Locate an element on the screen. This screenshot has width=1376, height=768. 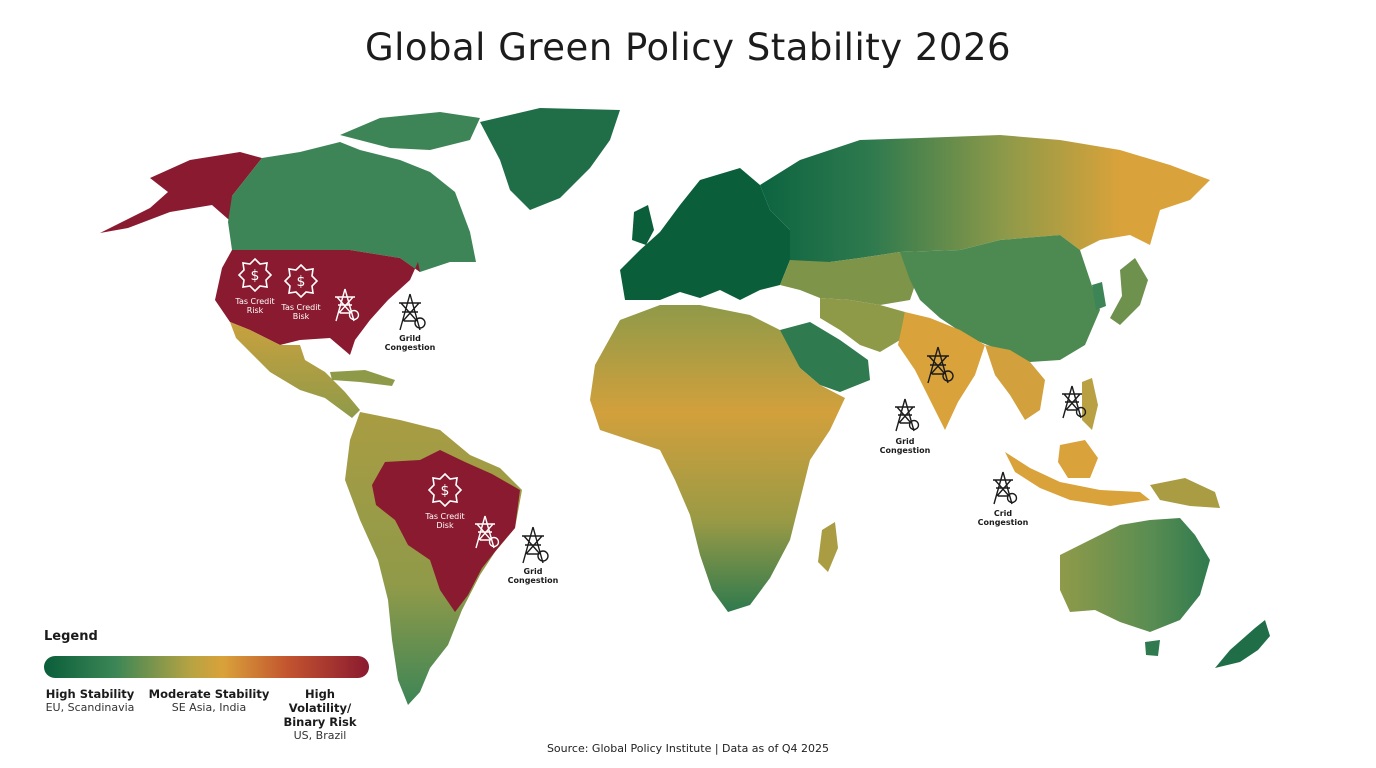
marker-label: Bisk is located at coordinates (301, 316).